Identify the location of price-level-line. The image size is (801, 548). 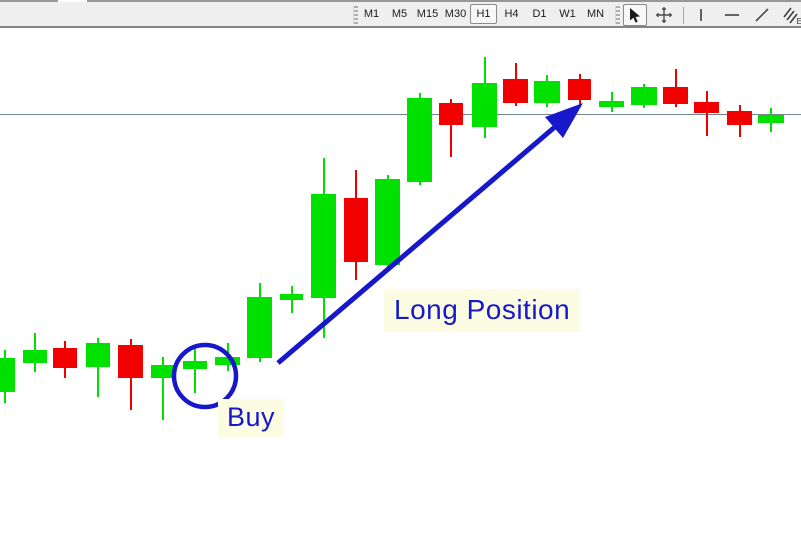
(400, 114).